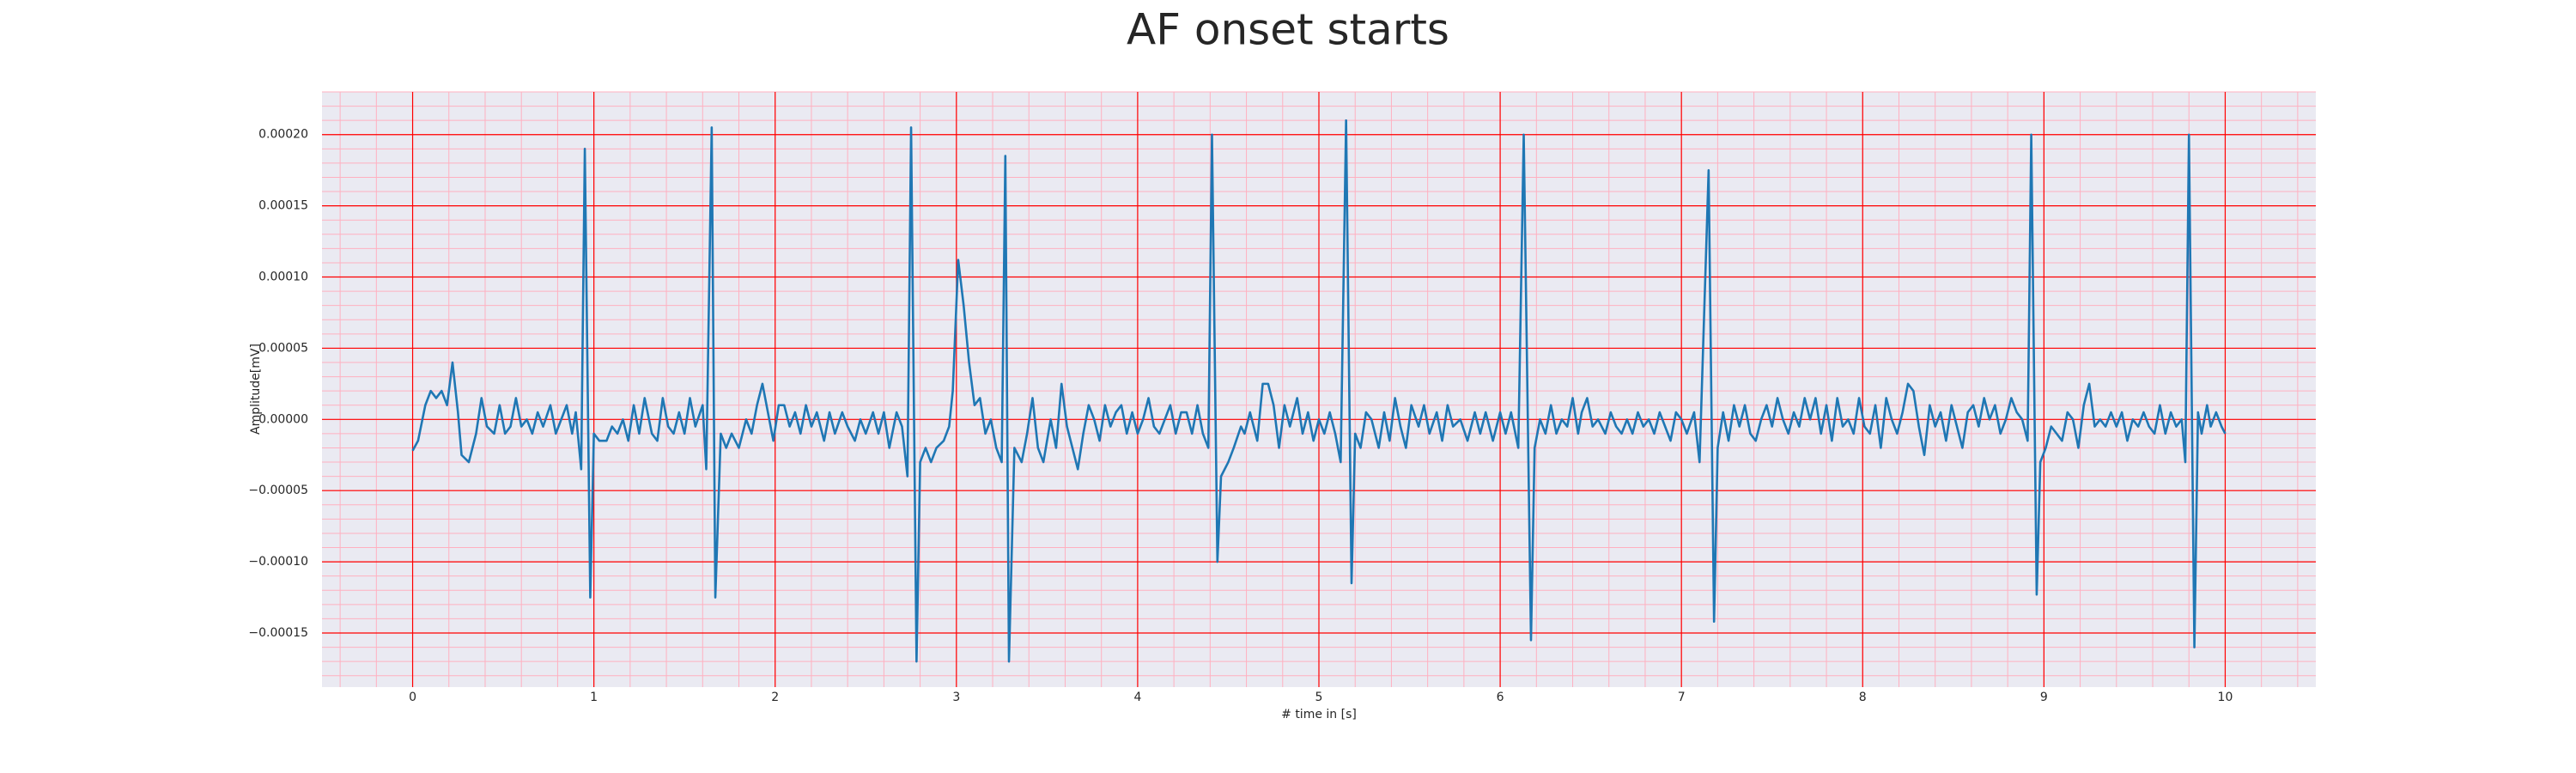 This screenshot has width=2576, height=773. Describe the element at coordinates (278, 562) in the screenshot. I see `y-tick-label: −0.00010` at that location.